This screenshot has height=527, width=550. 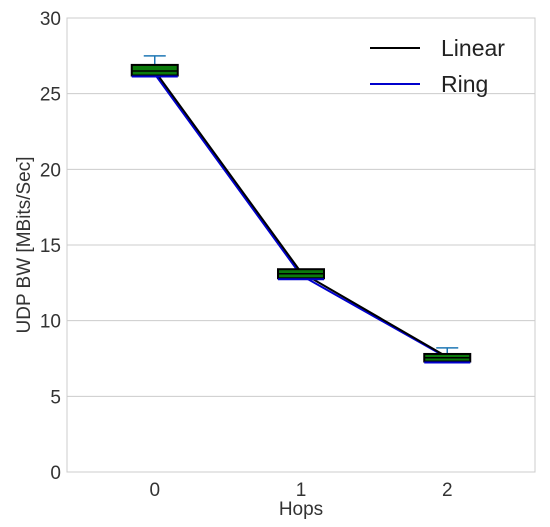 What do you see at coordinates (55, 397) in the screenshot?
I see `y-tick-label: 5` at bounding box center [55, 397].